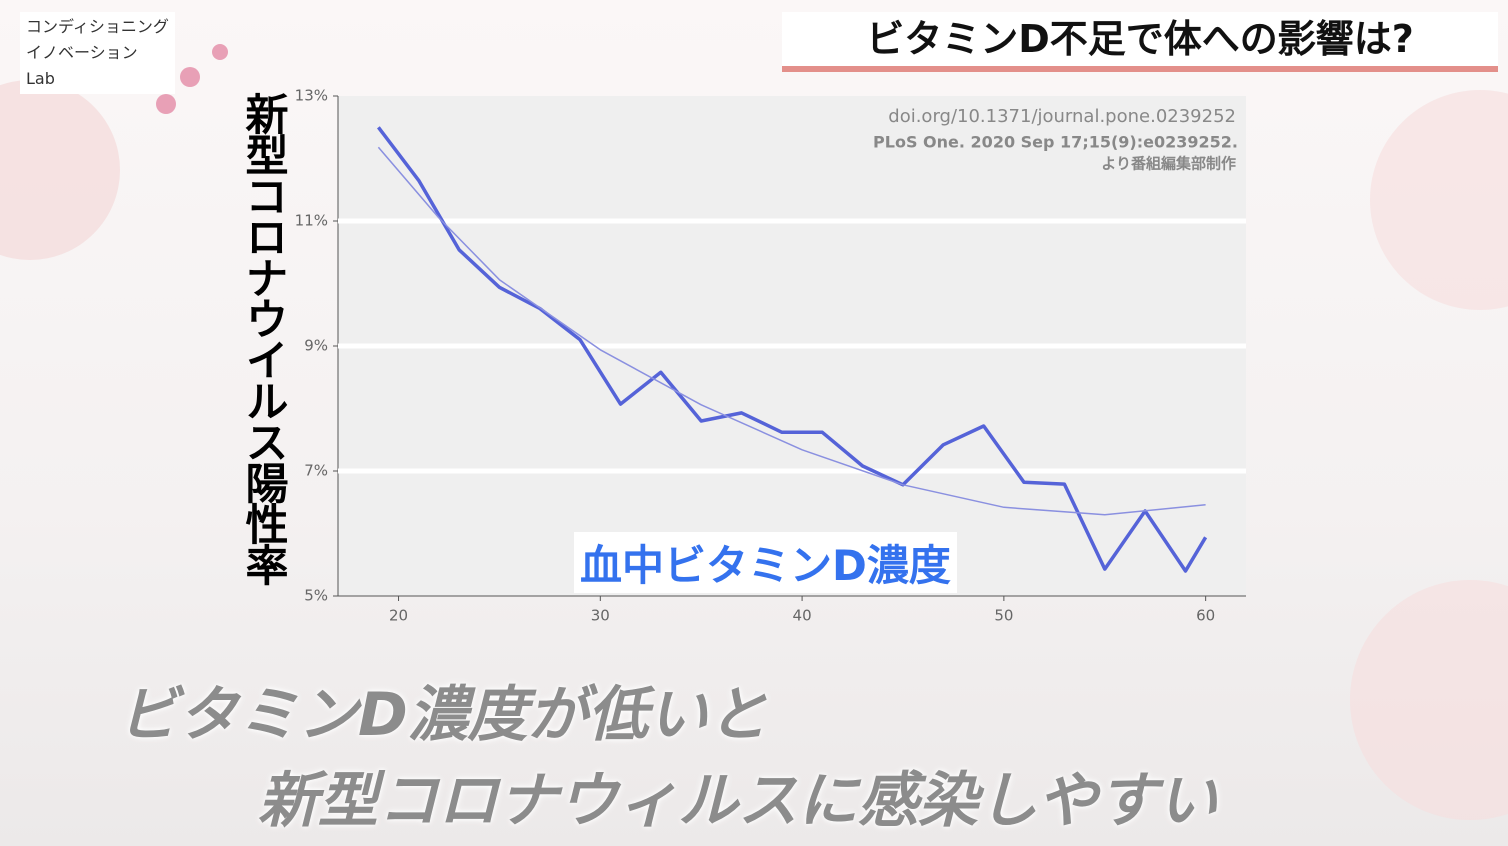 Image resolution: width=1508 pixels, height=846 pixels. What do you see at coordinates (316, 346) in the screenshot?
I see `y-tick-label: 9%` at bounding box center [316, 346].